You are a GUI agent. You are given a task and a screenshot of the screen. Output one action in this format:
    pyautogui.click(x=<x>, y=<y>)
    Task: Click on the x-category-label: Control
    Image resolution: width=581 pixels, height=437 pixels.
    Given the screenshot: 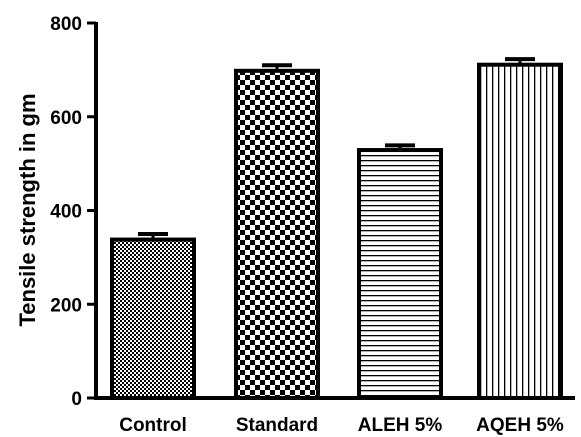 What is the action you would take?
    pyautogui.click(x=153, y=425)
    